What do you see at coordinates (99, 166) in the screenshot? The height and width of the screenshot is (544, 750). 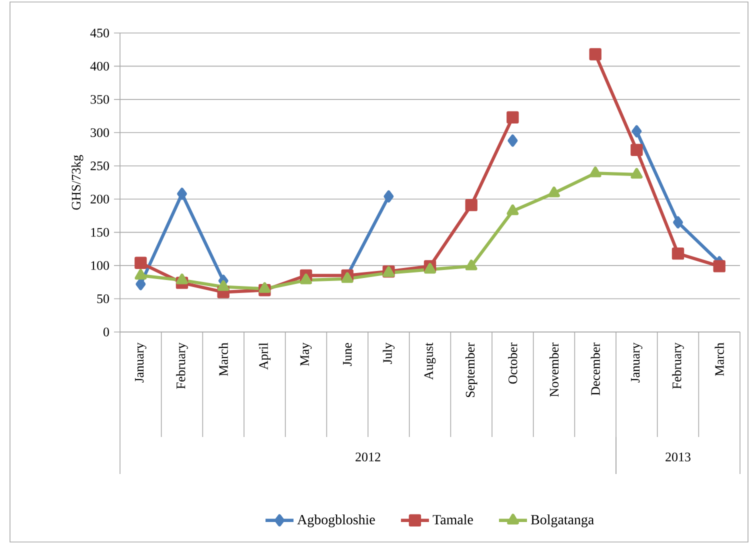 I see `y-tick-label: 250` at bounding box center [99, 166].